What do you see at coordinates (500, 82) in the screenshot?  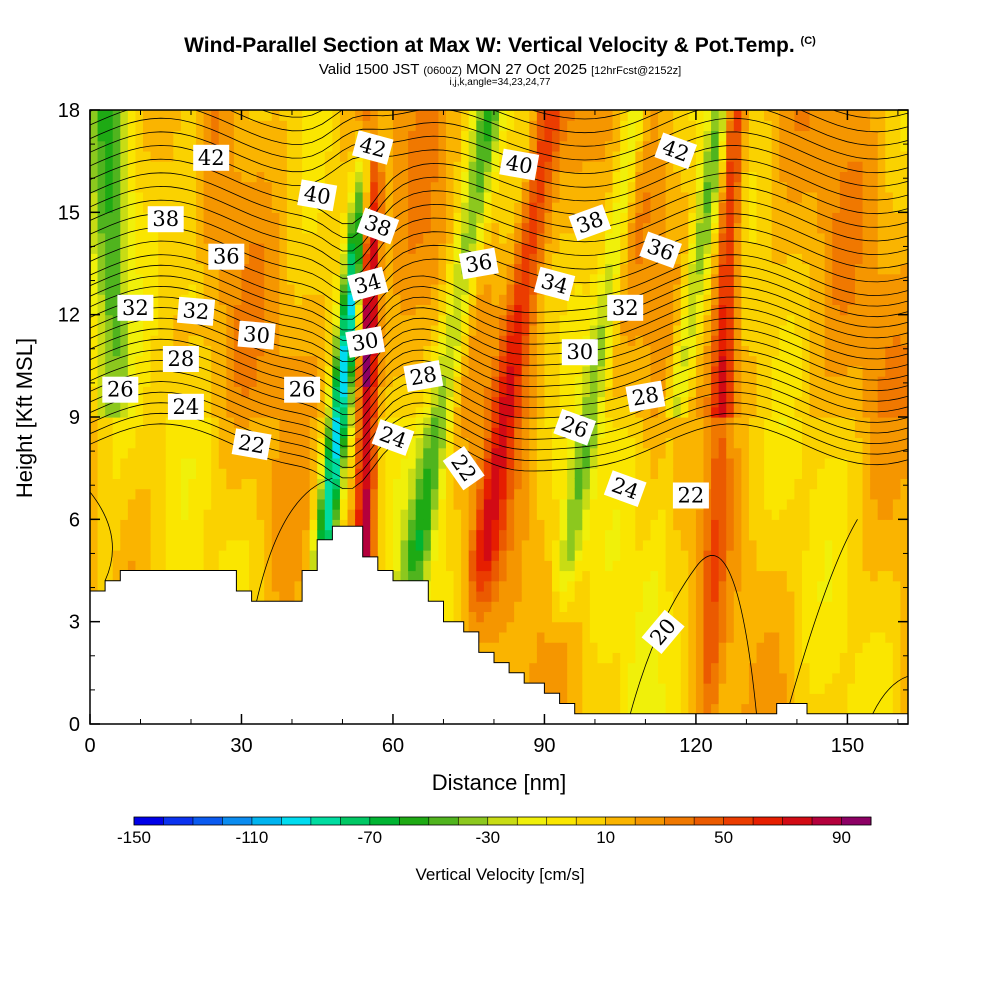 I see `section-params: i,j,k,angle=34,23,24,77` at bounding box center [500, 82].